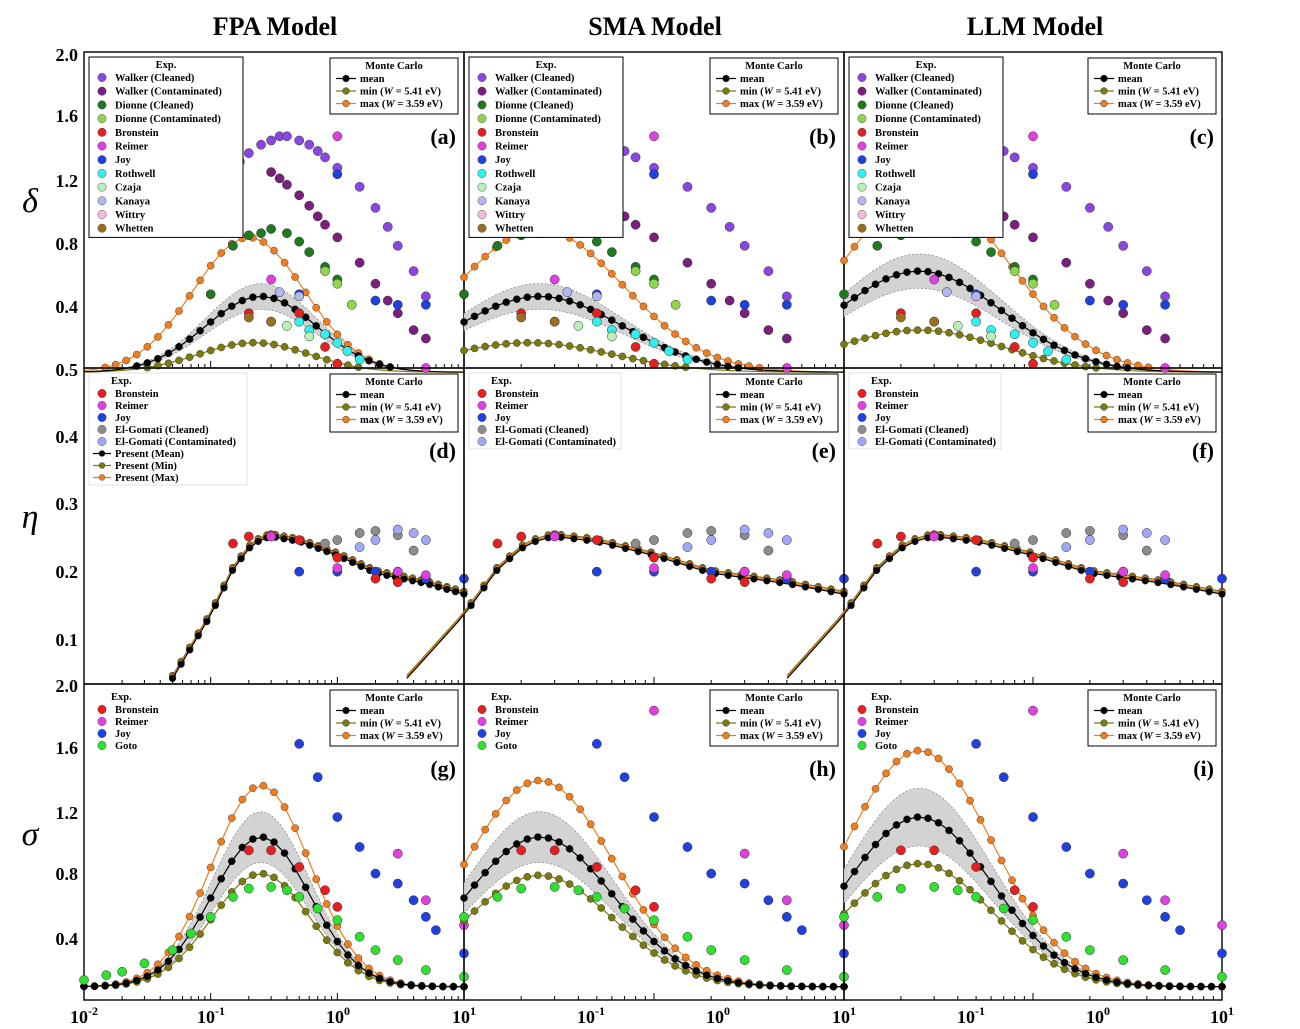  Describe the element at coordinates (67, 116) in the screenshot. I see `ytick-label: 1.6` at that location.